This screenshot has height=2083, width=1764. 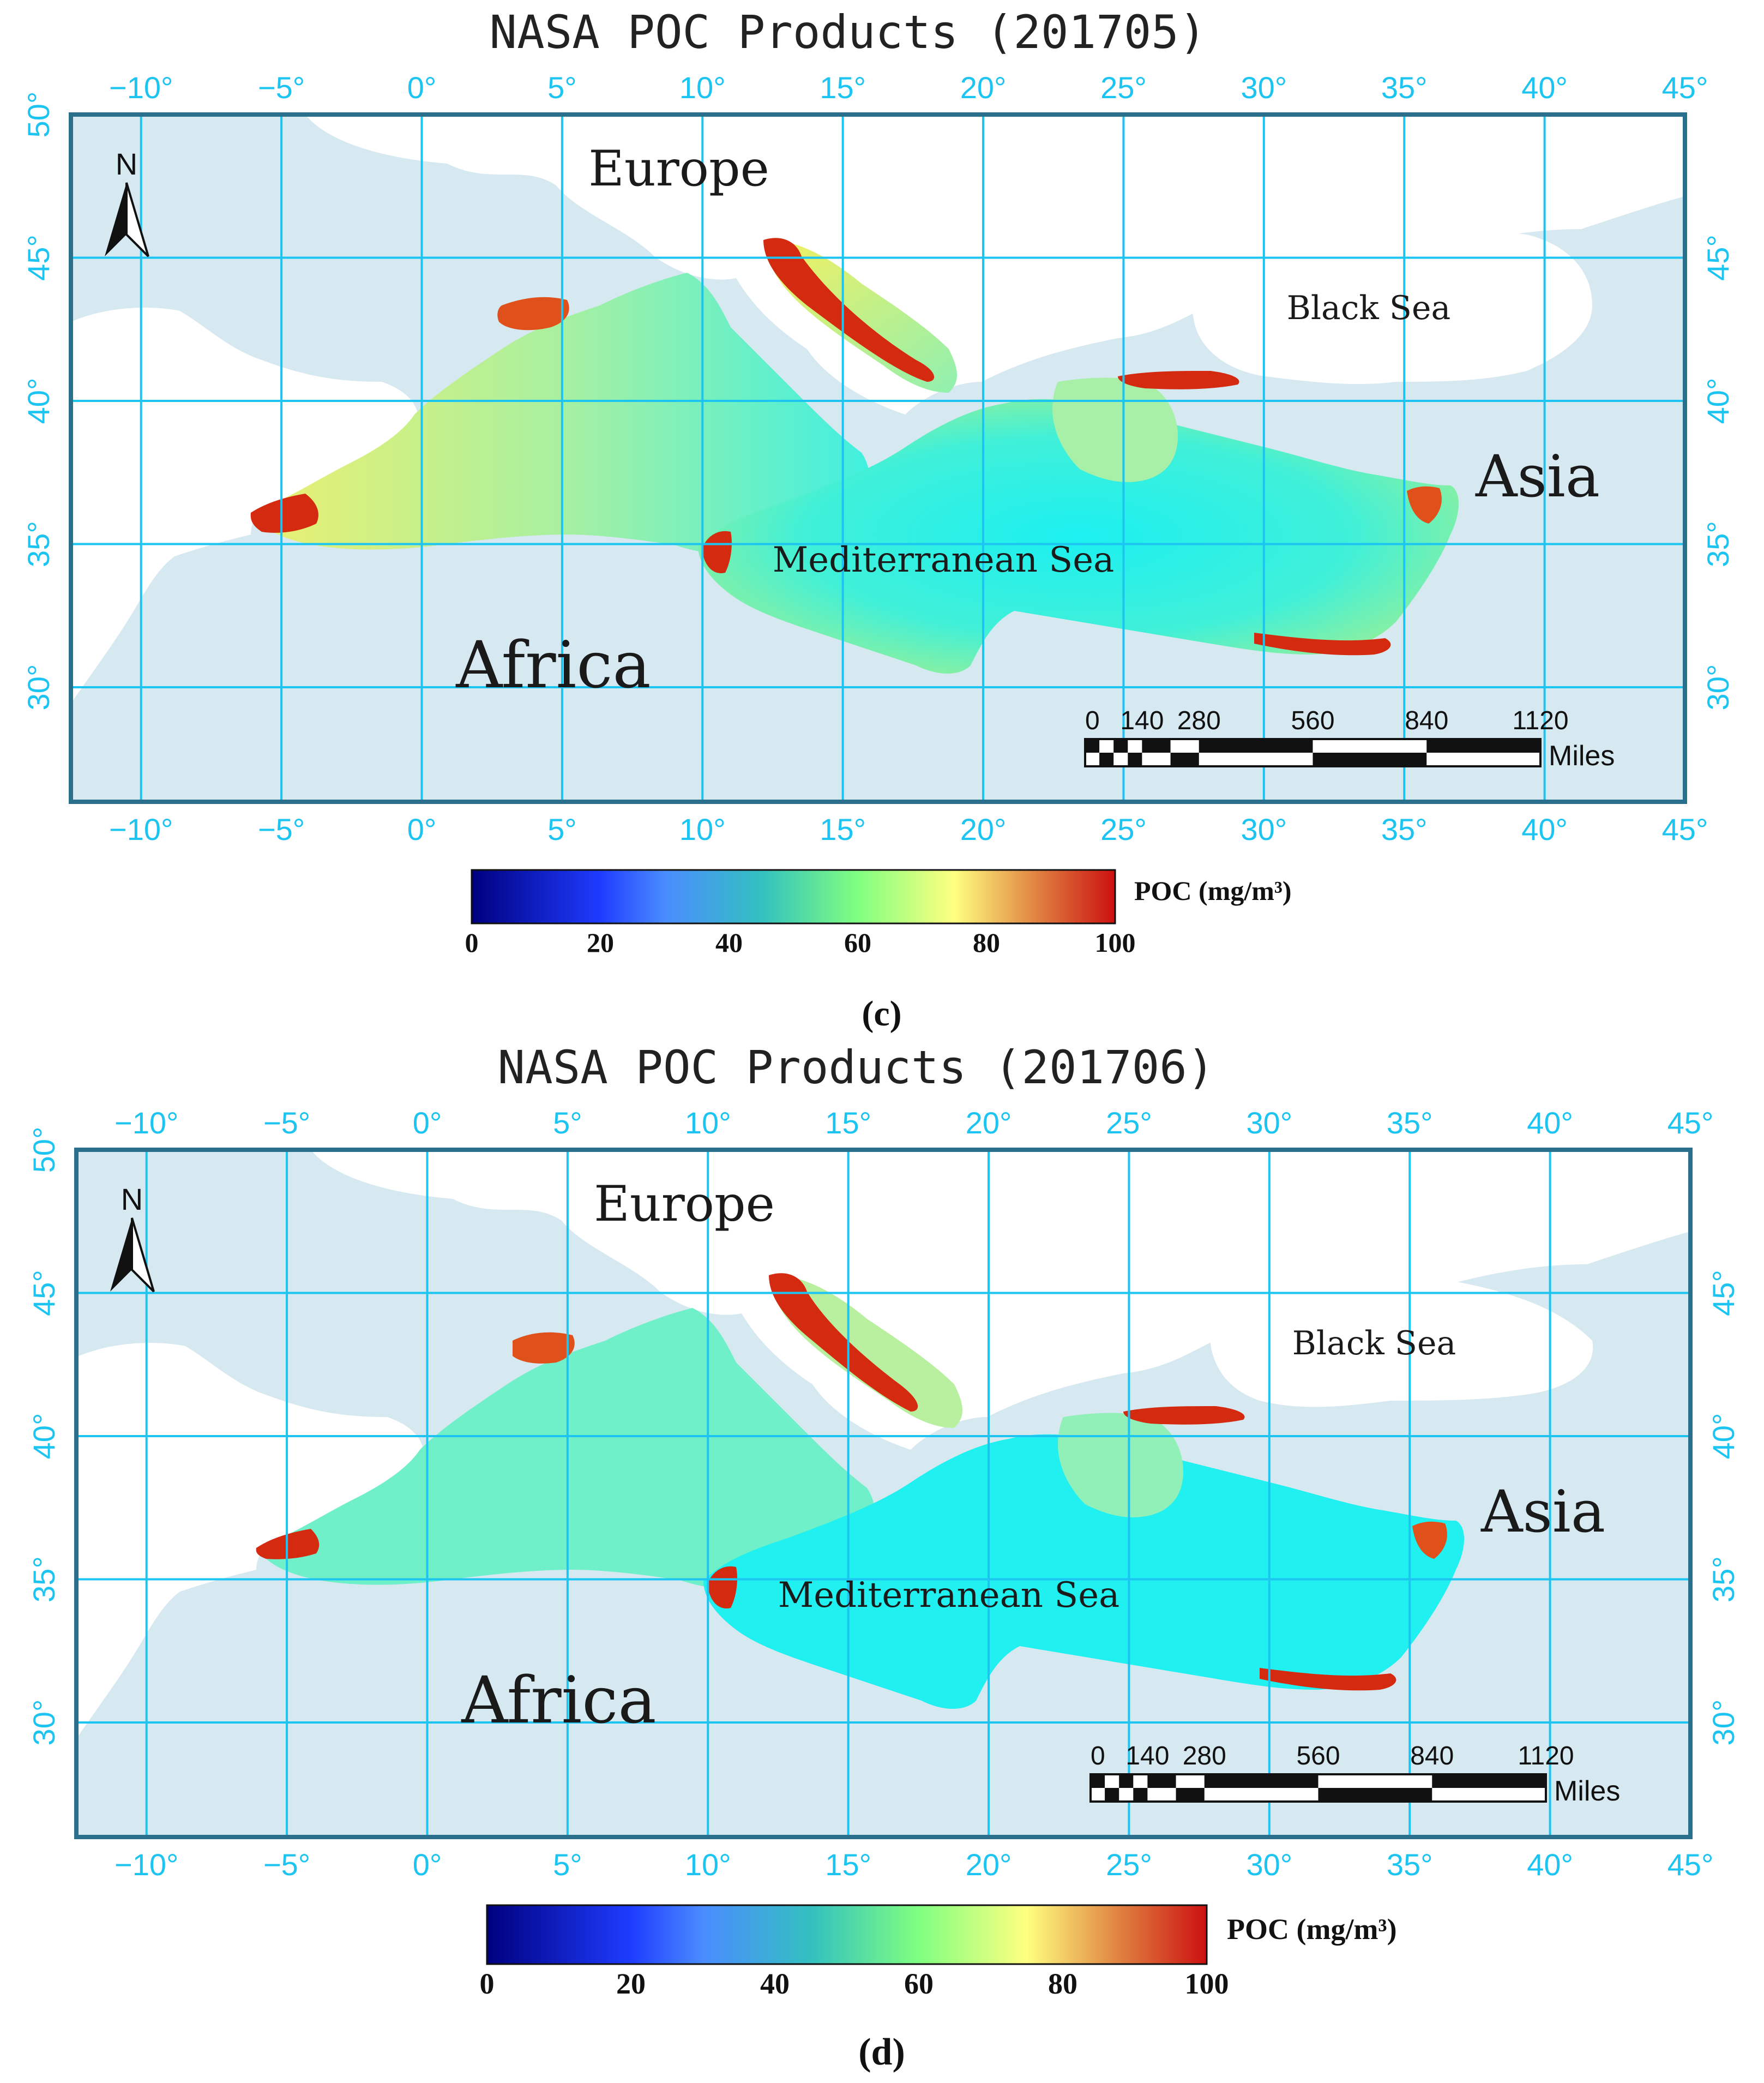 I want to click on black-sea, so click(x=1401, y=1343).